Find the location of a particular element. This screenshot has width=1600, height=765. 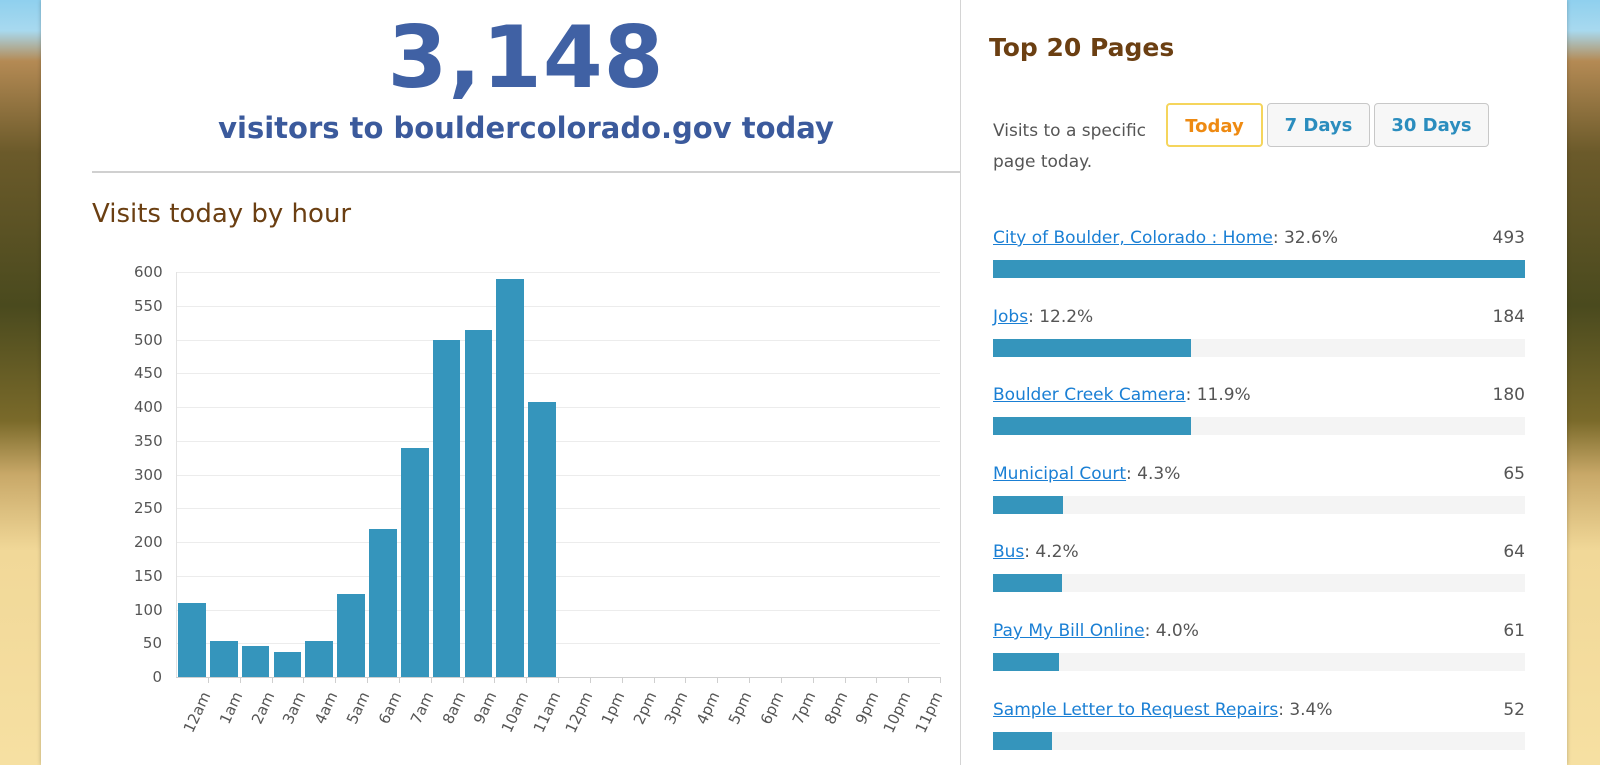

tab-30-days: 30 Days is located at coordinates (1431, 125).